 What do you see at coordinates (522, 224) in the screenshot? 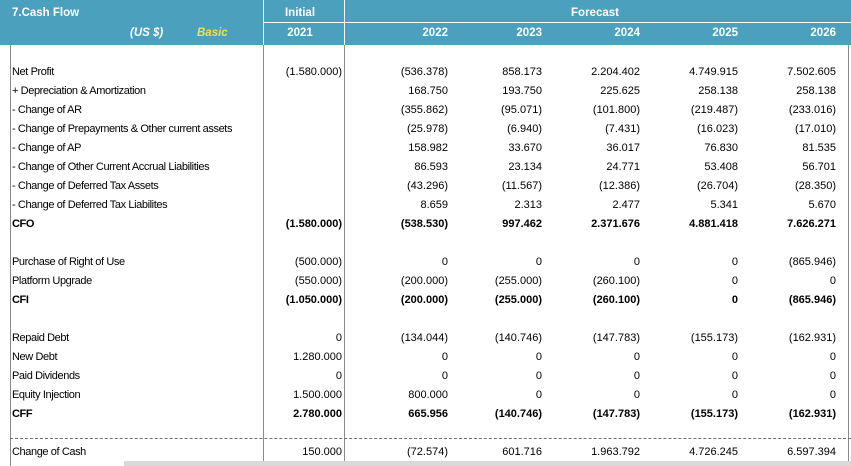
I see `table-cell: 997.462` at bounding box center [522, 224].